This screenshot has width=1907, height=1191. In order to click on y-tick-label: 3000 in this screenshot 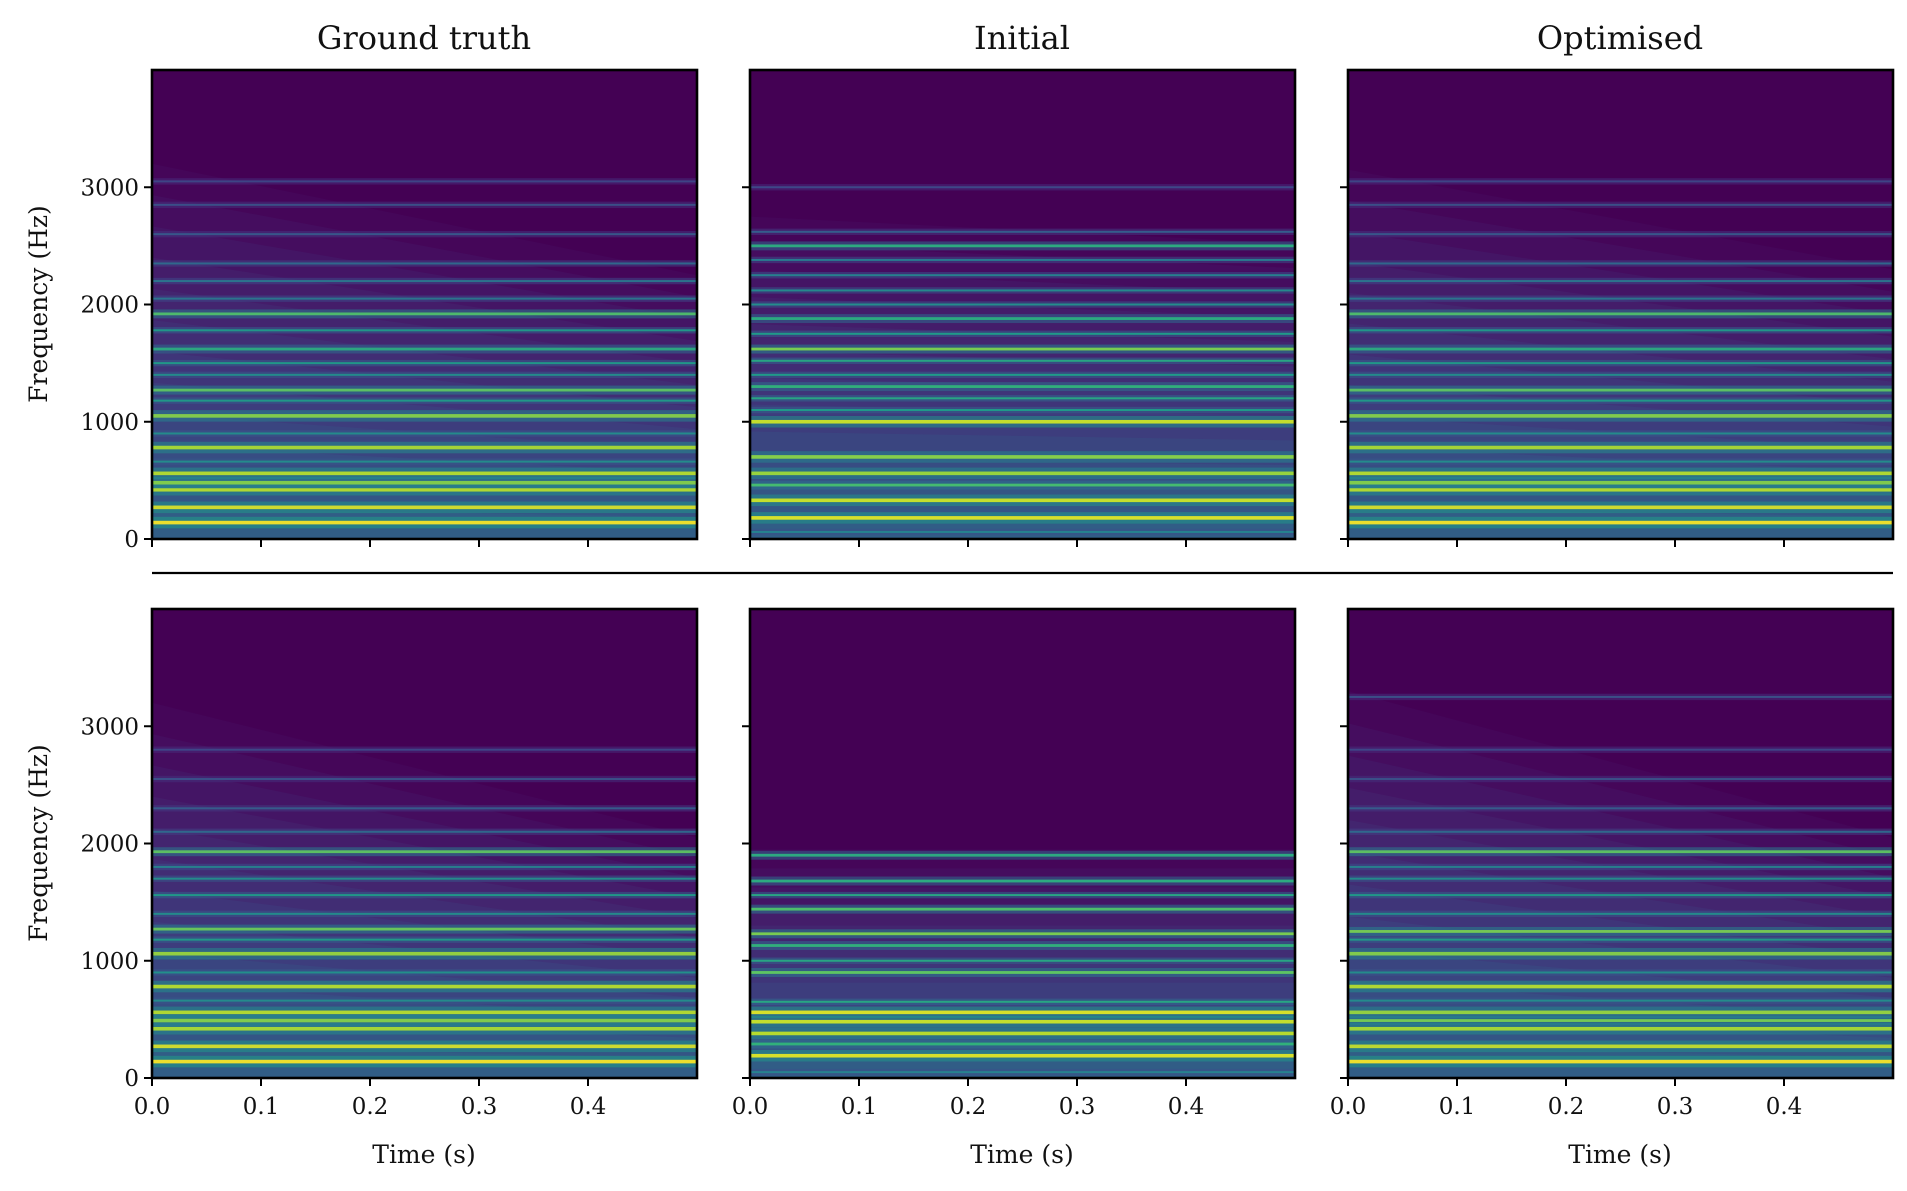, I will do `click(109, 727)`.